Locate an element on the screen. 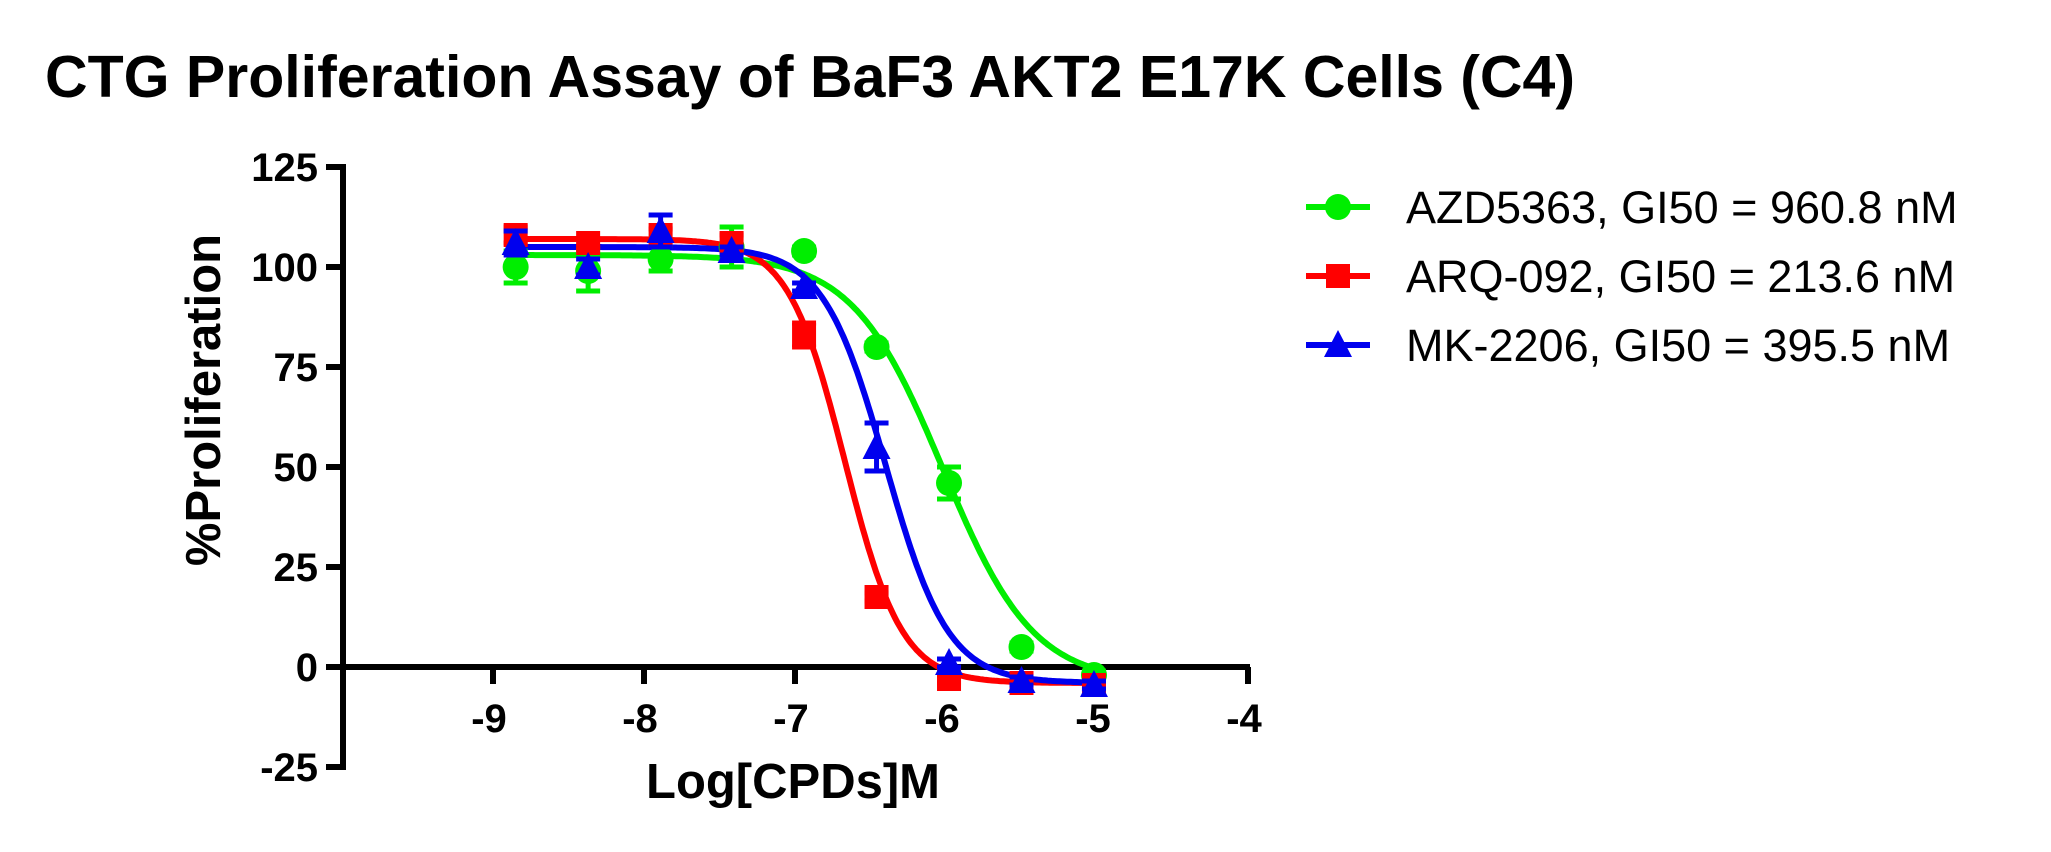 The height and width of the screenshot is (852, 2051). x-tick-label: -4 is located at coordinates (1244, 719).